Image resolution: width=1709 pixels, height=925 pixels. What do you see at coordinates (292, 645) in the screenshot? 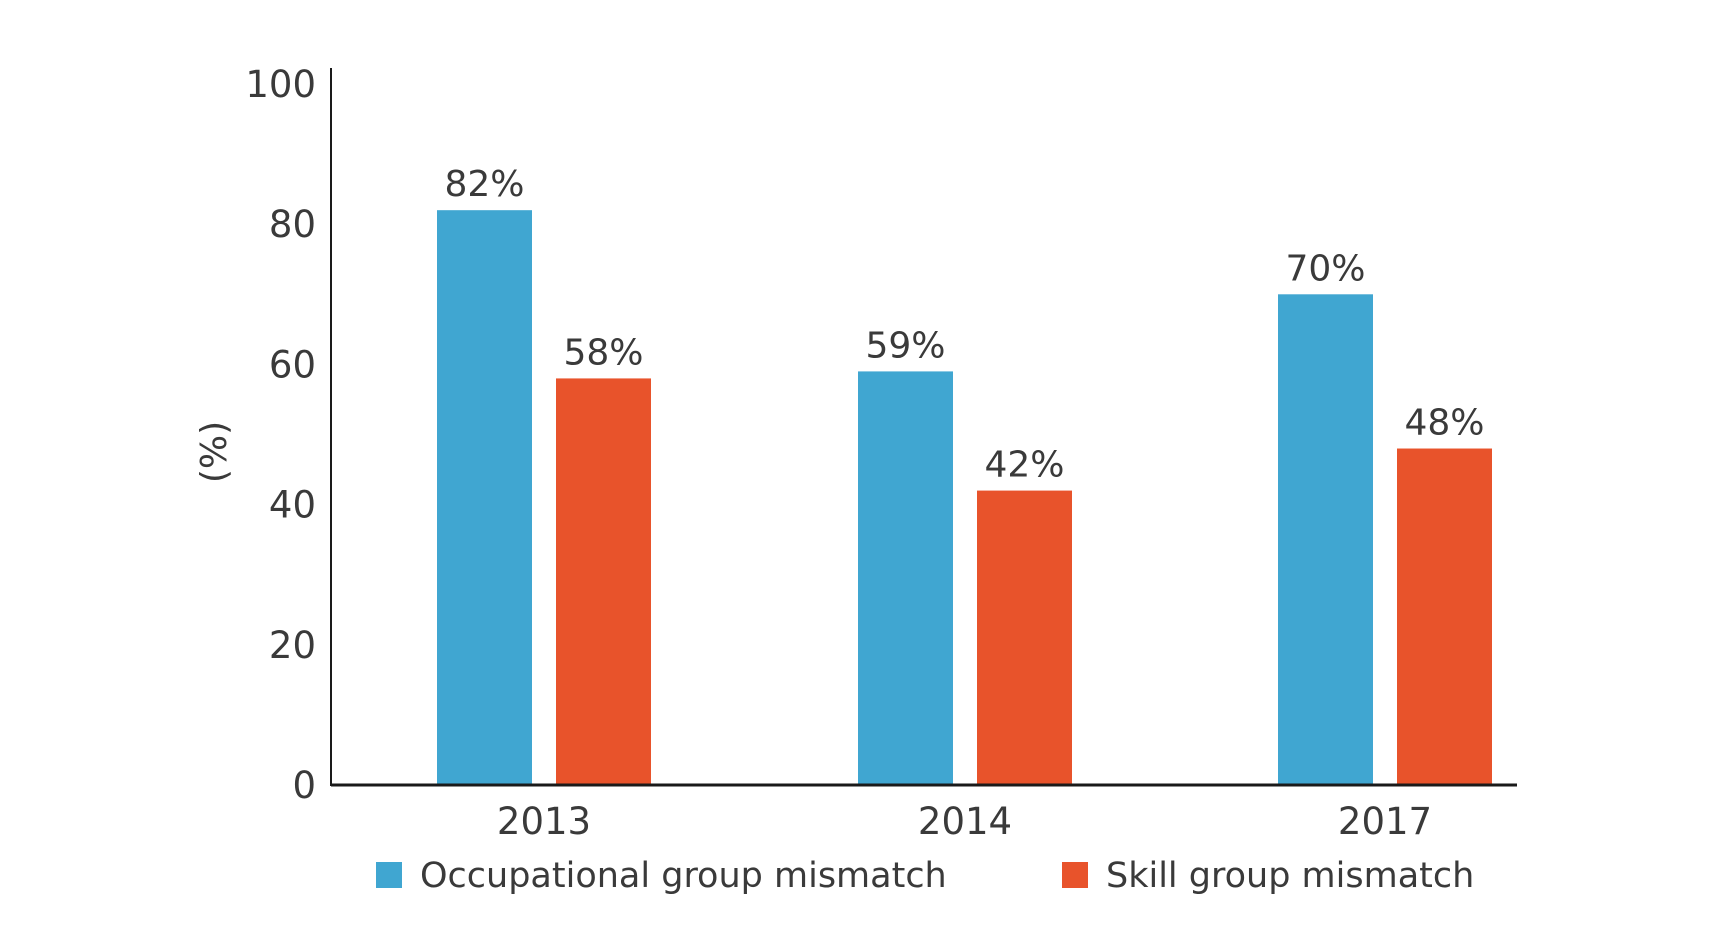
I see `y-tick-label: 20` at bounding box center [292, 645].